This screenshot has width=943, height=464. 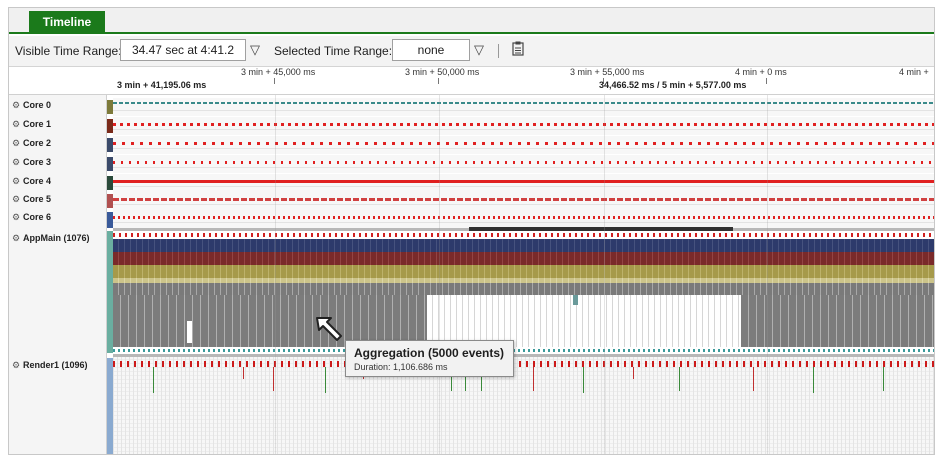 I want to click on ruler-tick-label: 4 min + 0 ms, so click(x=761, y=72).